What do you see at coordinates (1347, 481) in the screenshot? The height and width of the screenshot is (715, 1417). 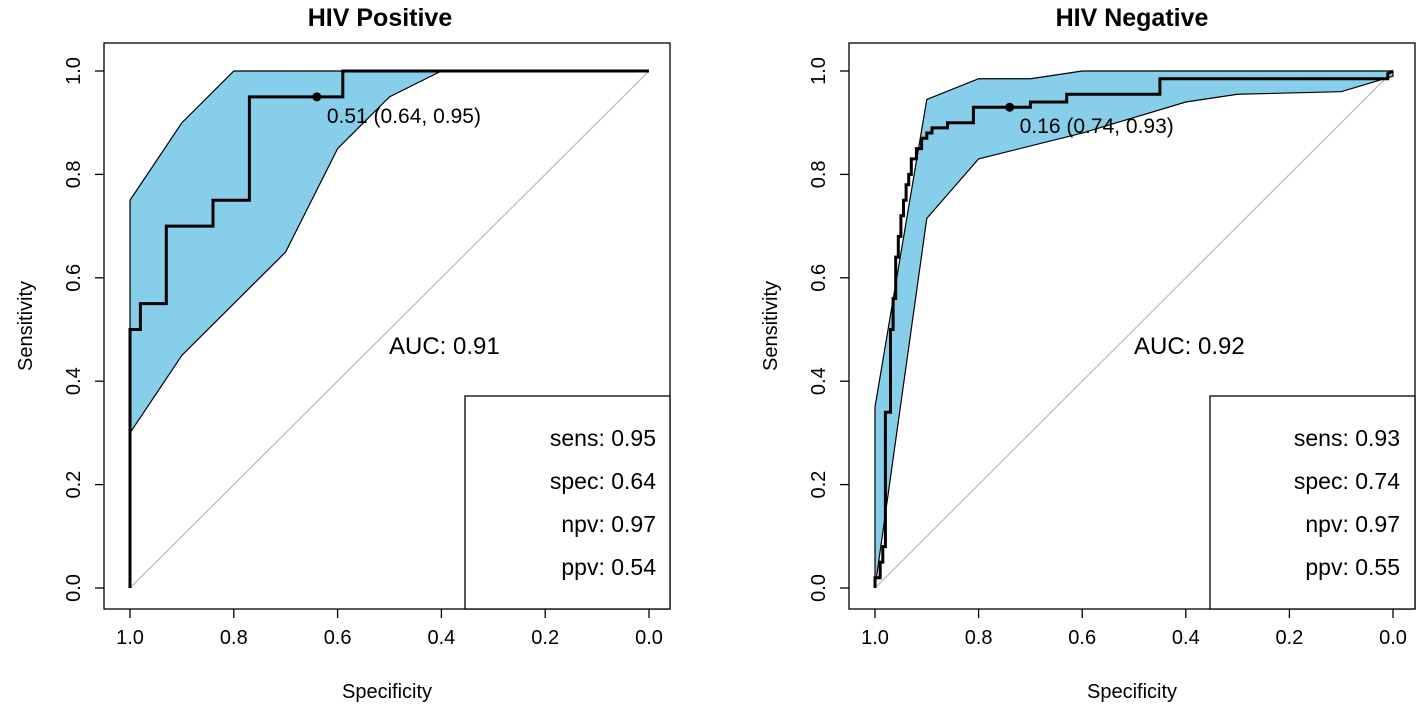 I see `legend-entry: spec: 0.74` at bounding box center [1347, 481].